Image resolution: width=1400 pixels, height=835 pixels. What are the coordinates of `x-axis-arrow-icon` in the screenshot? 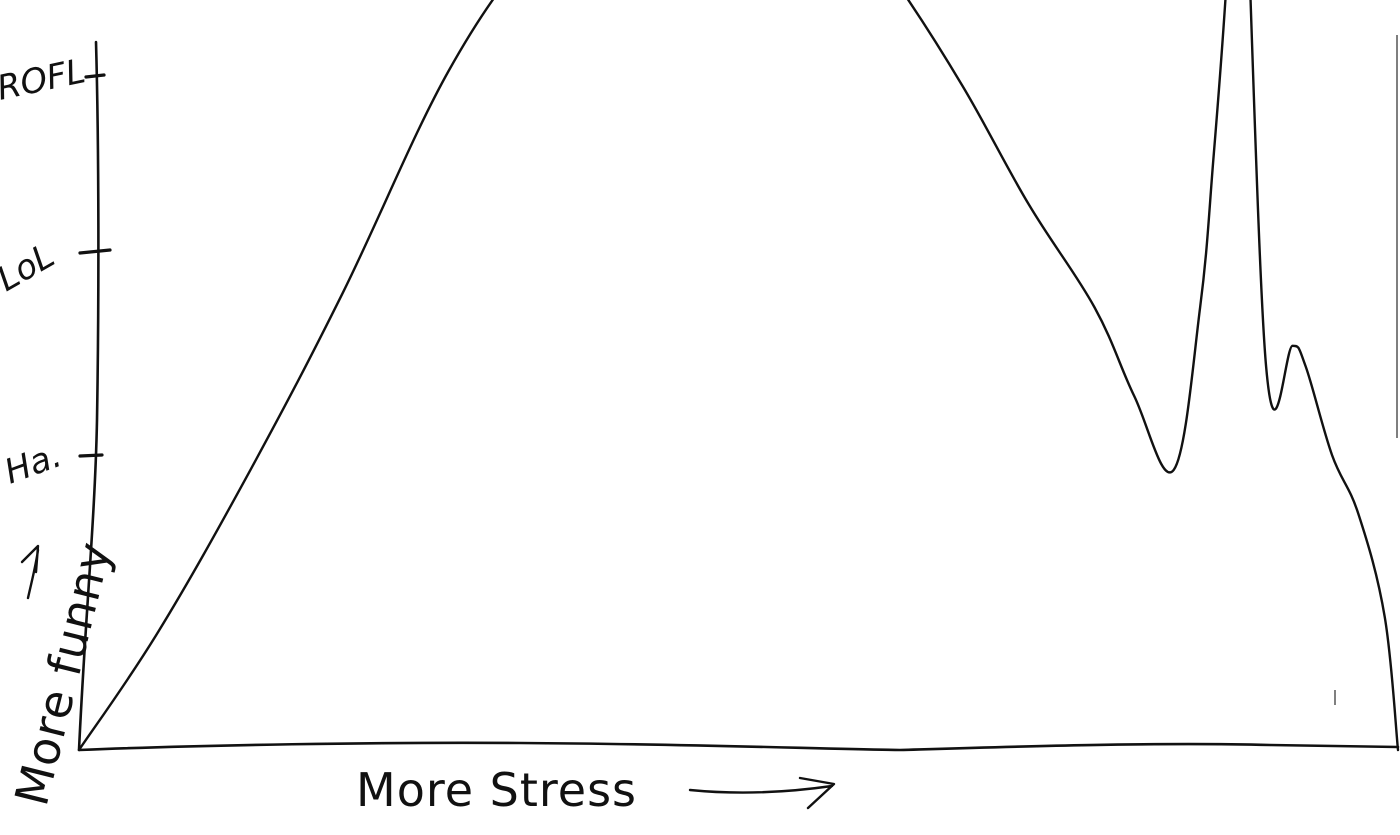 It's located at (762, 793).